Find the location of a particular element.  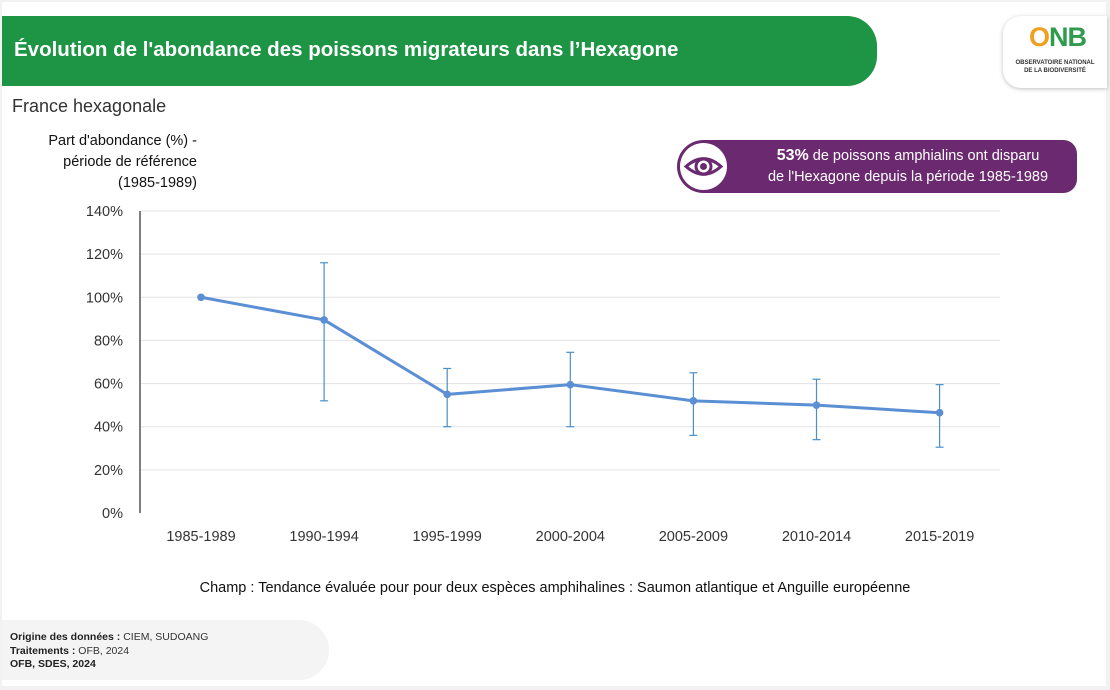

source-credit-text: OFB, SDES, 2024 is located at coordinates (53, 664).